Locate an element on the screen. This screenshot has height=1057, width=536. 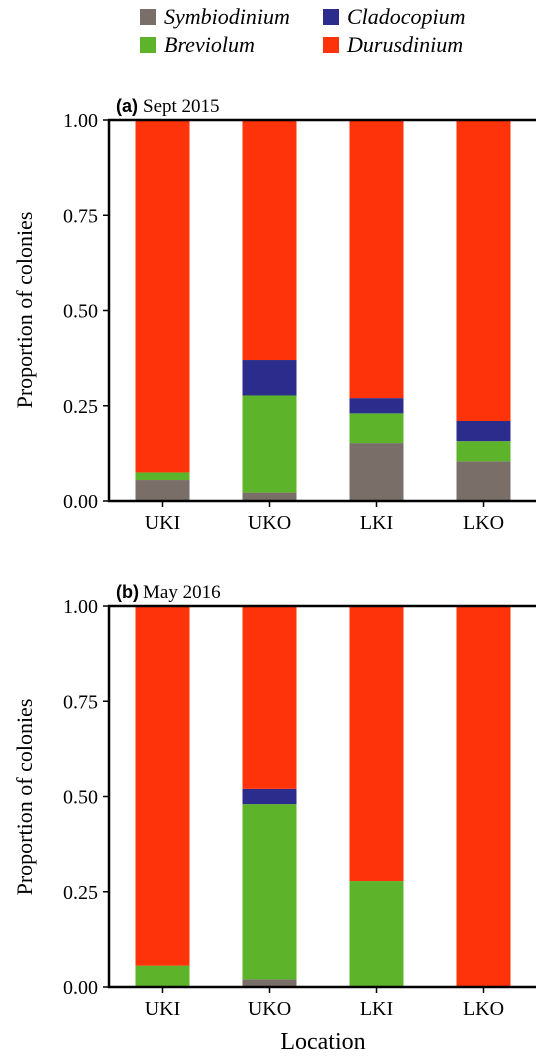
panel-b-y-tick-label-1: 0.25 is located at coordinates (80, 893).